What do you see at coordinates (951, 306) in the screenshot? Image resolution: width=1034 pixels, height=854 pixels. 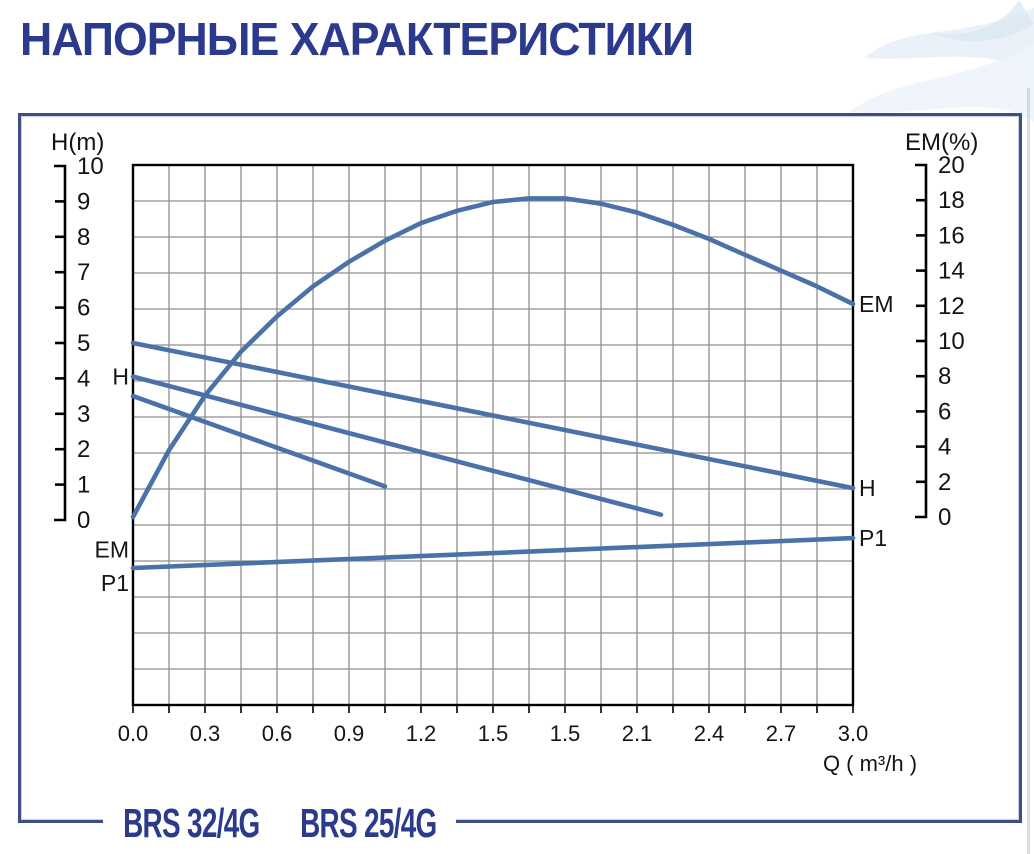 I see `em-axis-tick-label: 12` at bounding box center [951, 306].